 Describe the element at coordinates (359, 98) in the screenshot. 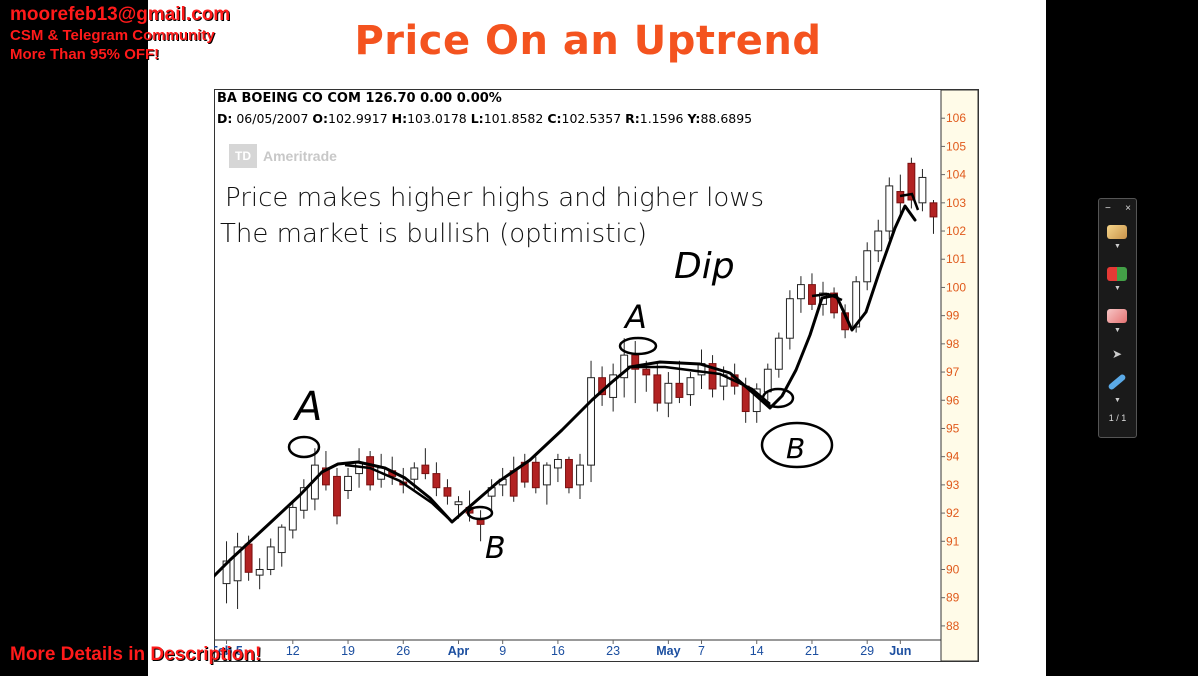

I see `chart-symbol-line: BA BOEING CO COM 126.70 0.00 0.00%` at that location.